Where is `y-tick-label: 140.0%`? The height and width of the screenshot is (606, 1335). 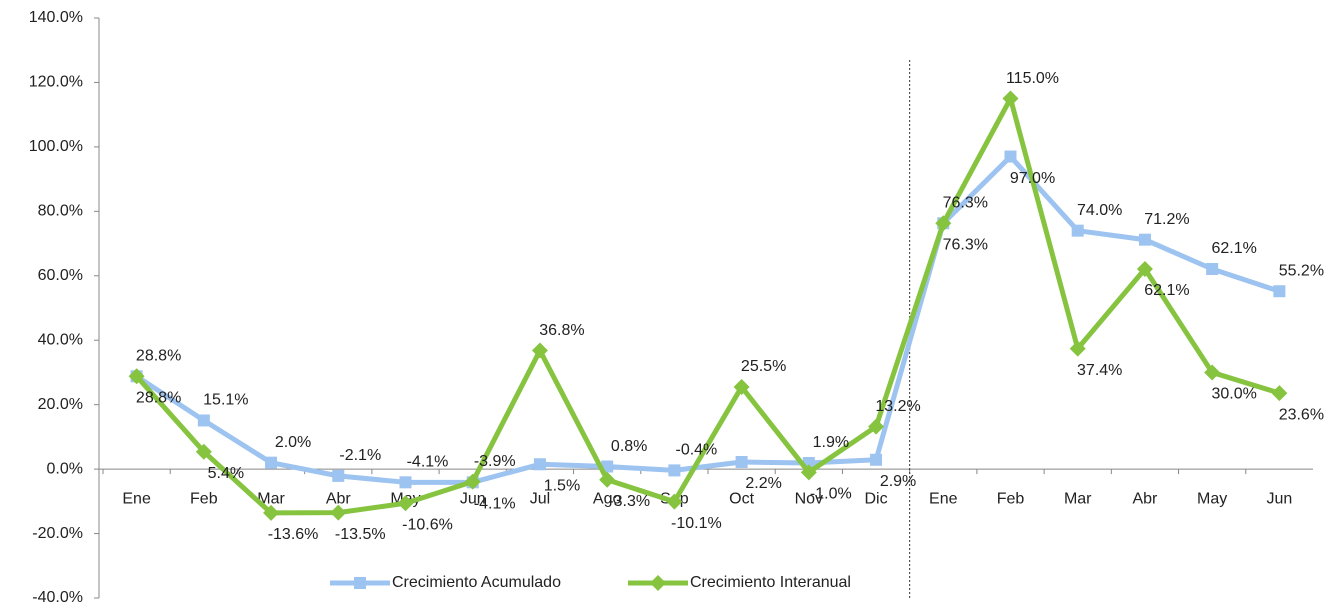 y-tick-label: 140.0% is located at coordinates (56, 17).